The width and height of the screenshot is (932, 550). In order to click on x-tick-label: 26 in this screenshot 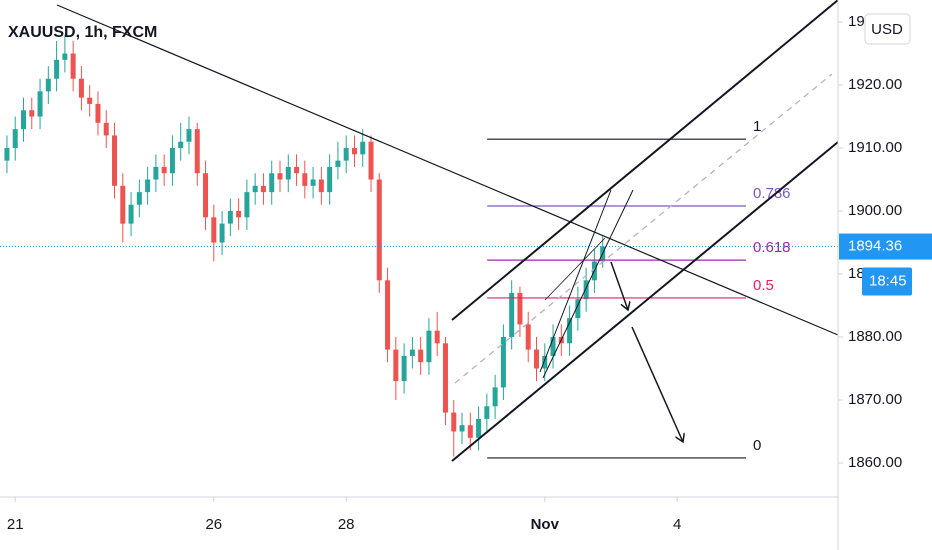, I will do `click(213, 524)`.